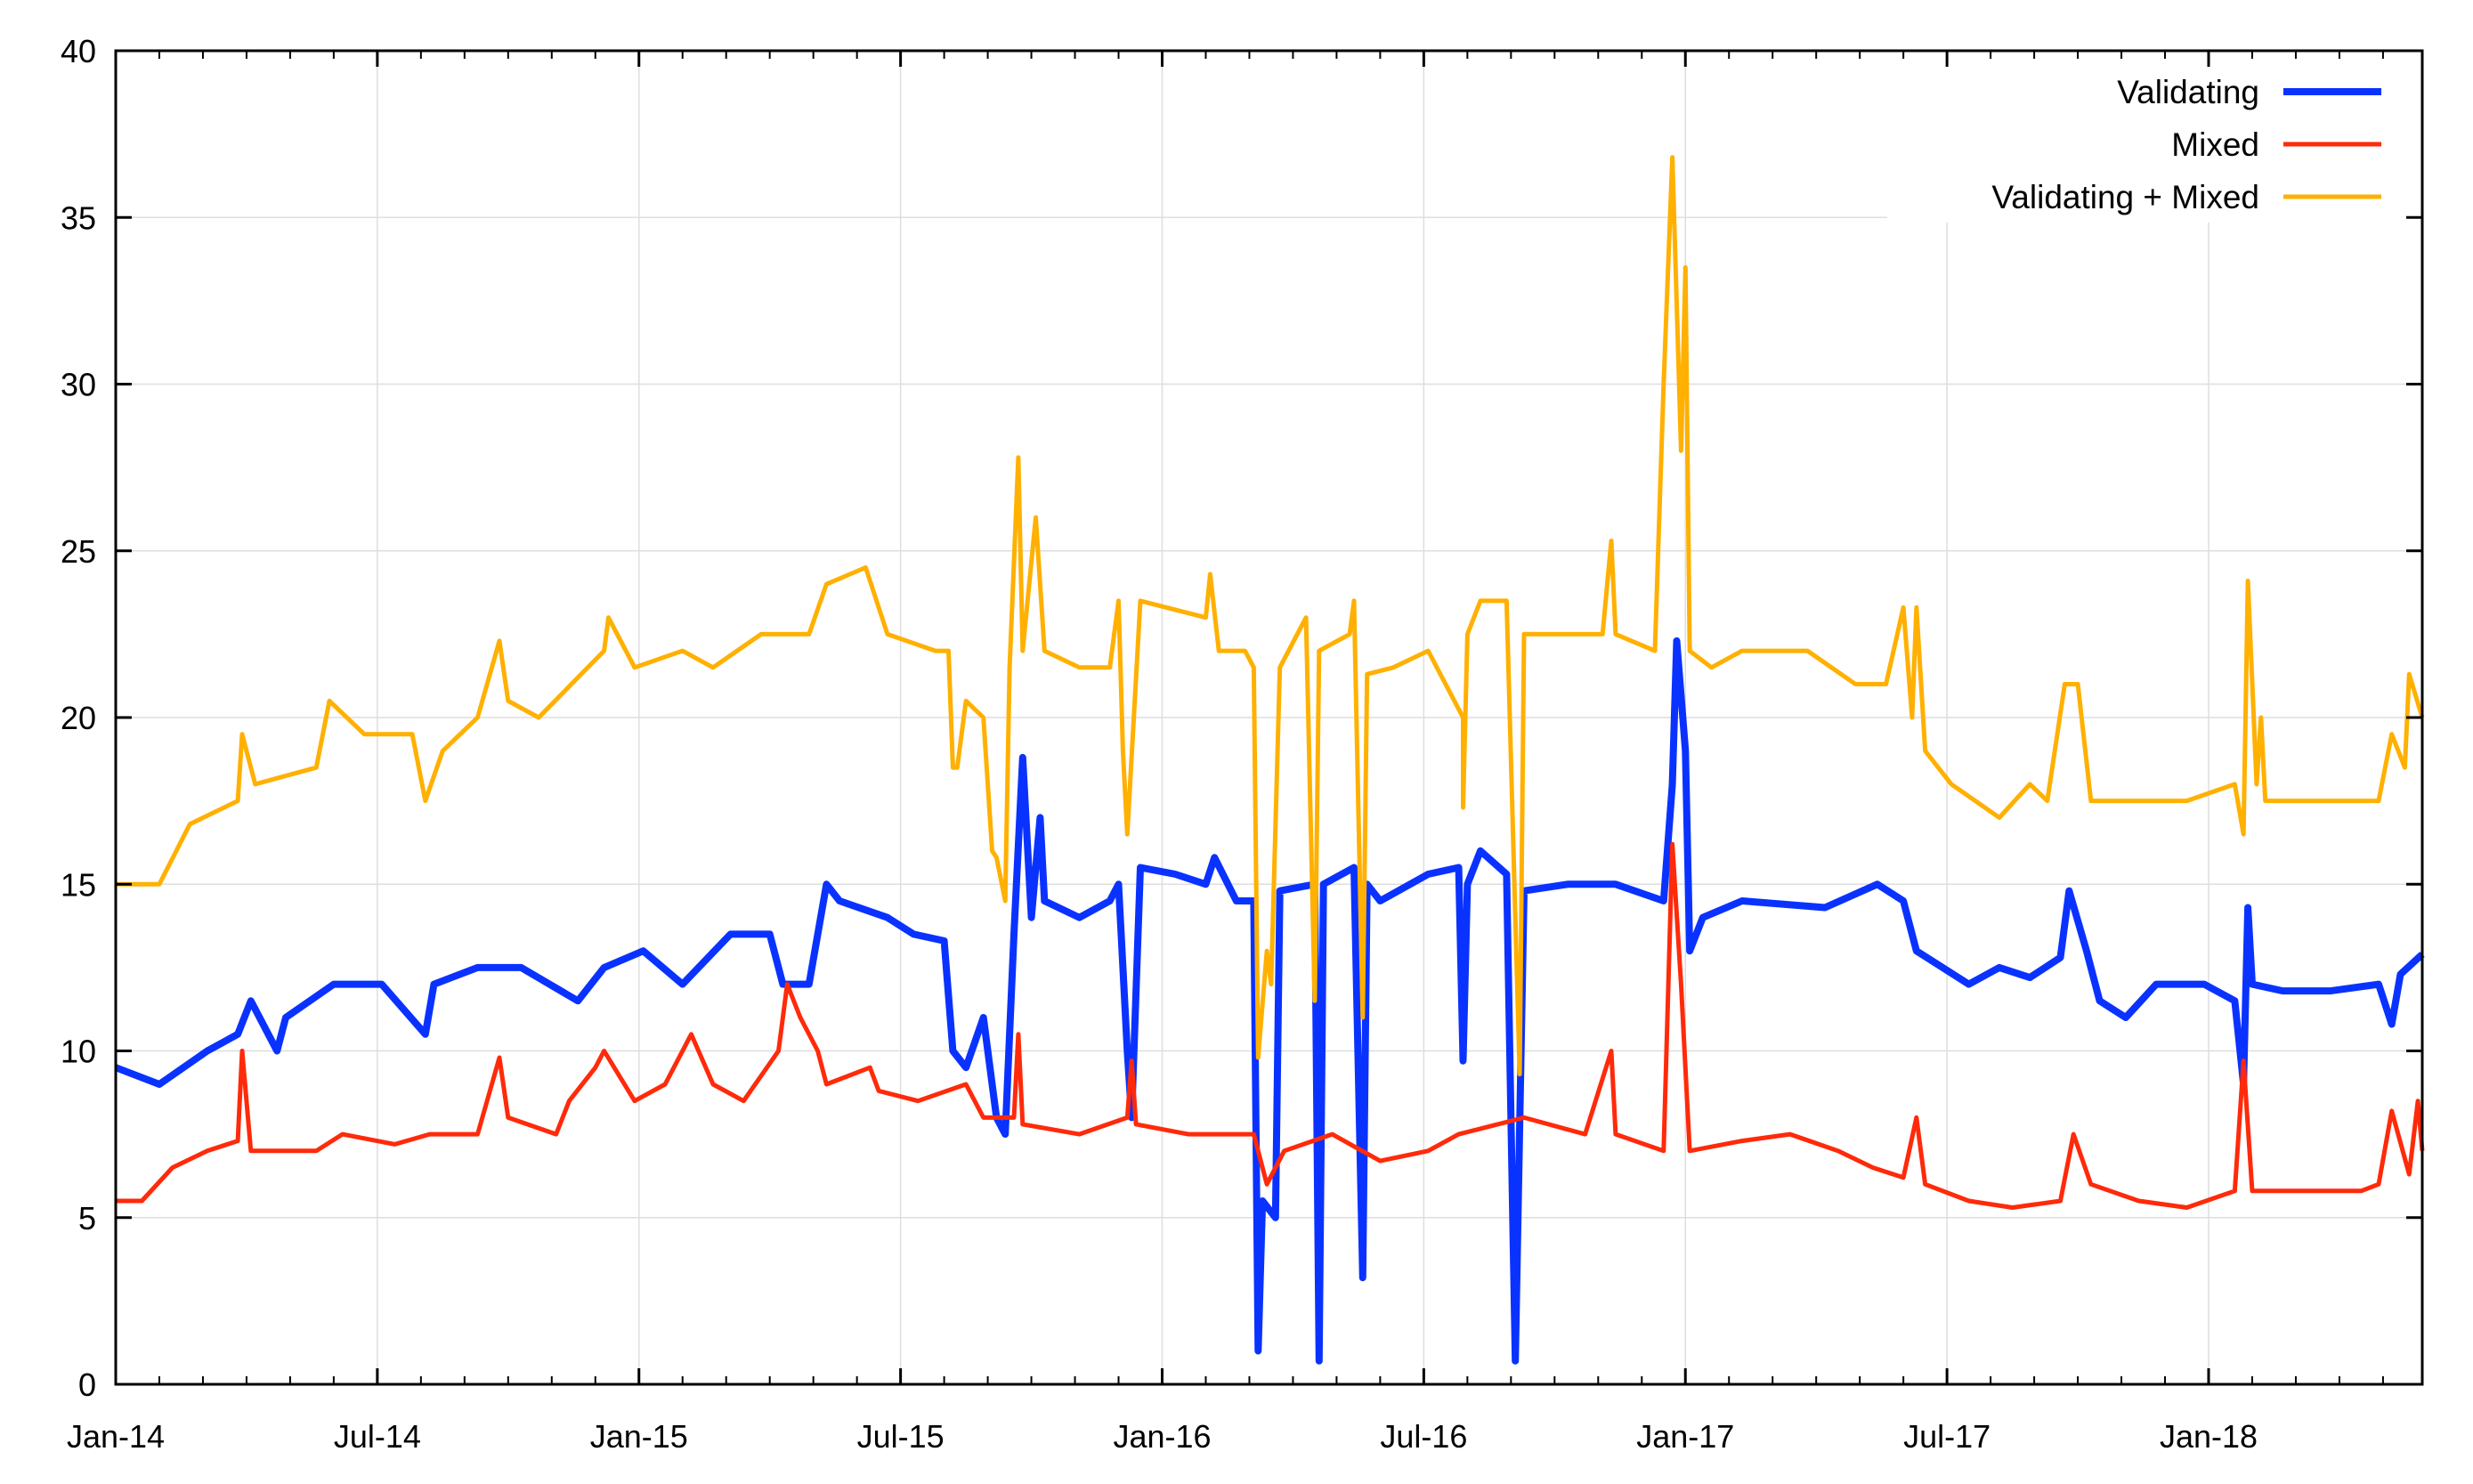 The height and width of the screenshot is (1484, 2473). Describe the element at coordinates (1685, 1436) in the screenshot. I see `x-tick-label: Jan-17` at that location.